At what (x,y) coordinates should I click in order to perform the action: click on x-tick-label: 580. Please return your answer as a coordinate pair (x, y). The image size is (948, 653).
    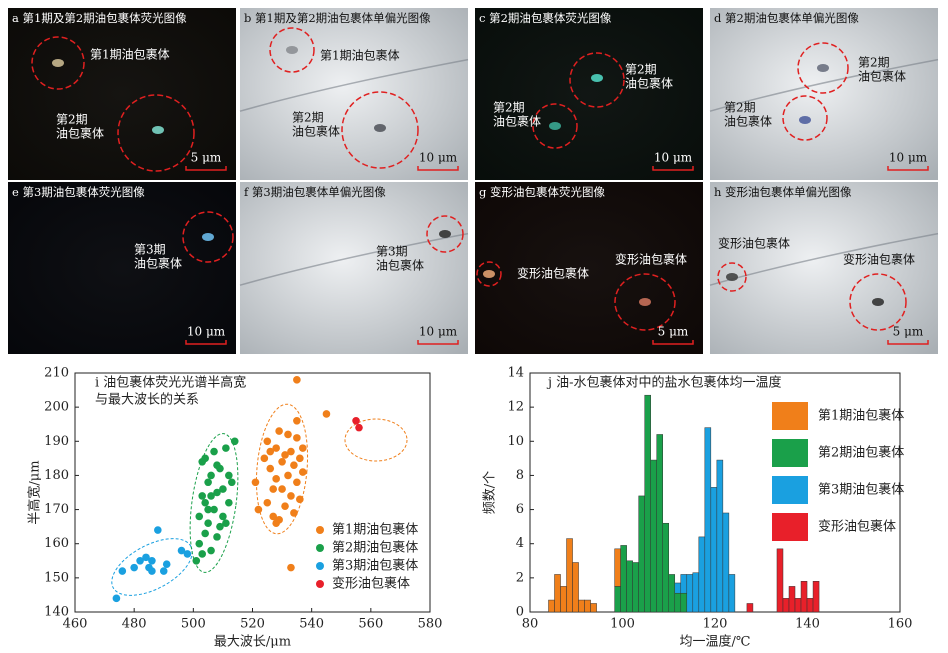
    Looking at the image, I should click on (430, 624).